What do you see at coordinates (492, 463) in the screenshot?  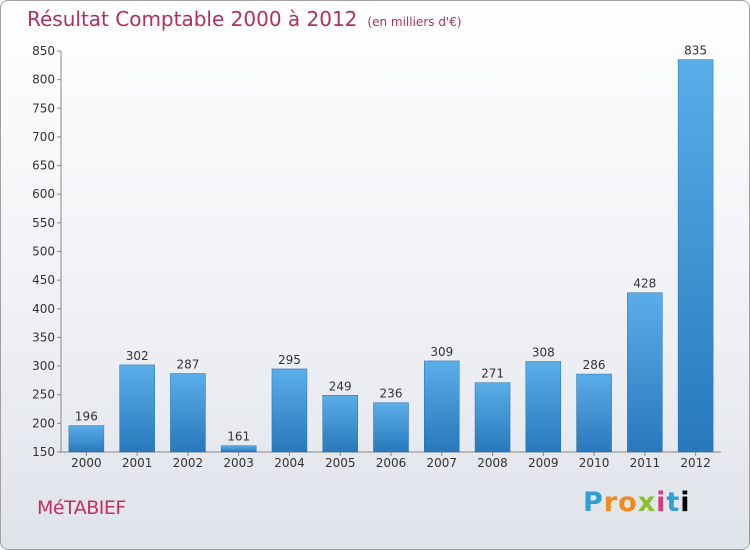 I see `x-tick-label: 2008` at bounding box center [492, 463].